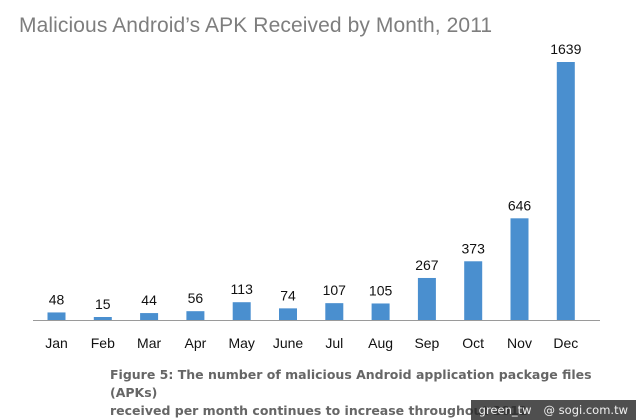  Describe the element at coordinates (381, 290) in the screenshot. I see `data-label-aug: 105` at that location.